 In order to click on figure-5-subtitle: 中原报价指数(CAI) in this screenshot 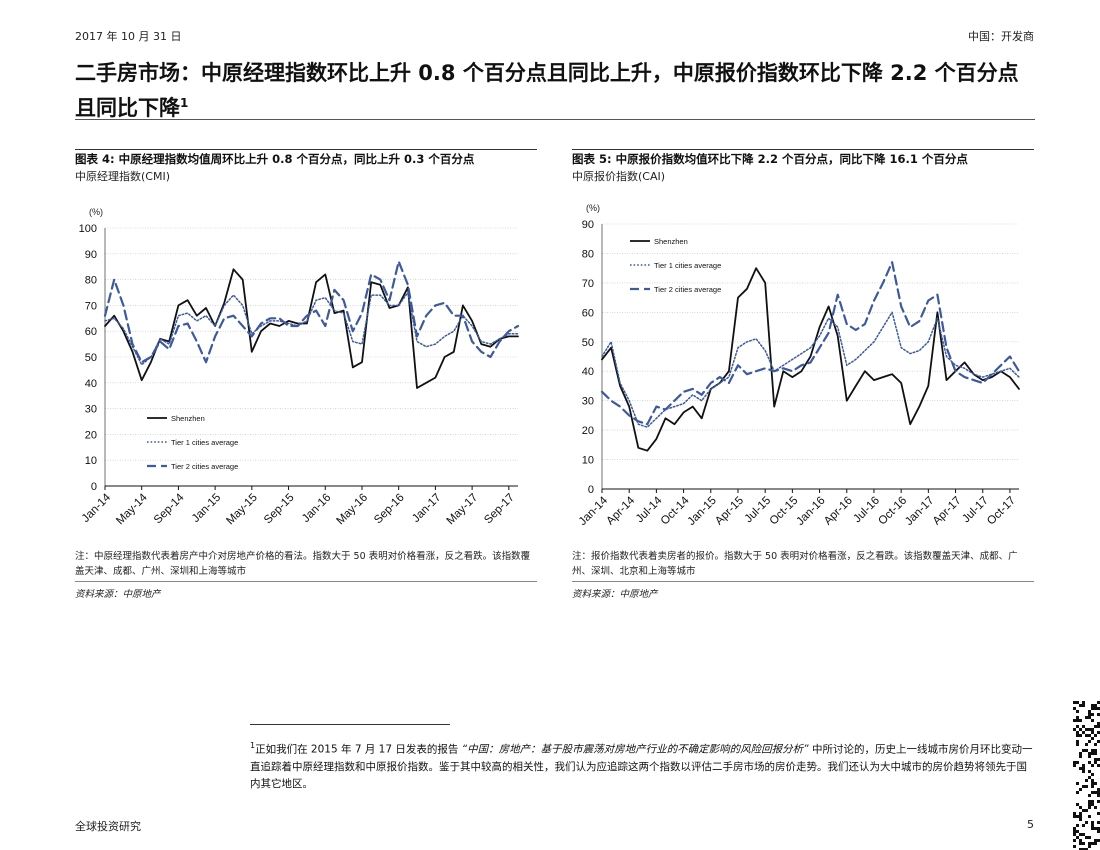, I will do `click(619, 176)`.